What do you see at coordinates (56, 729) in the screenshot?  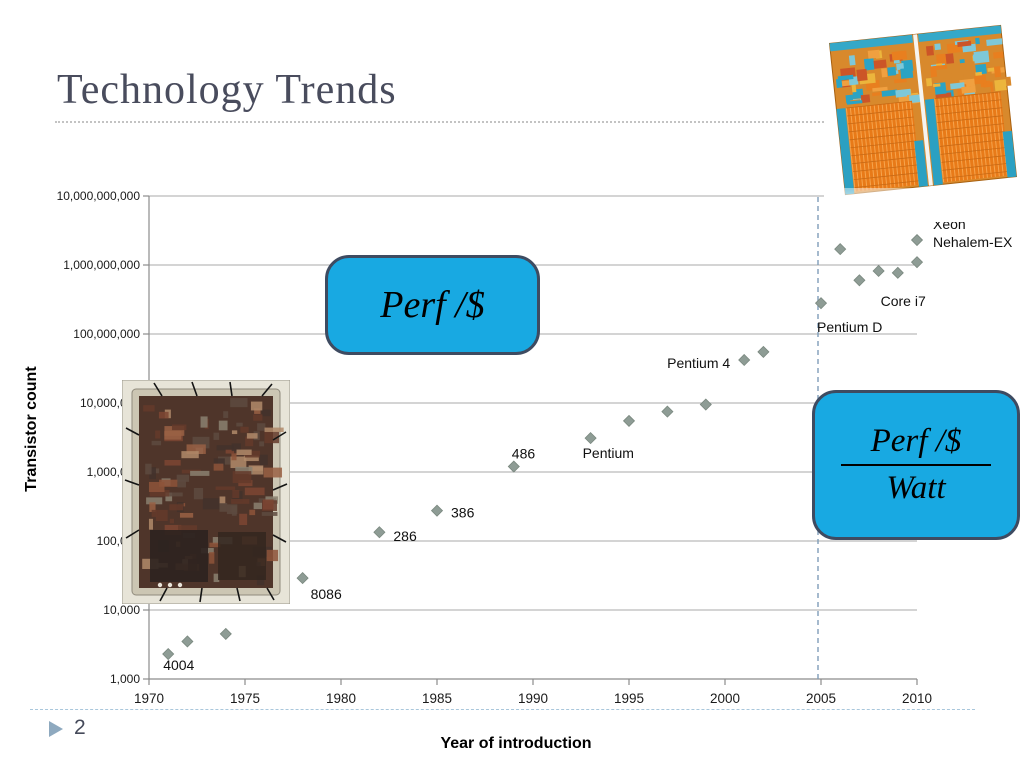 I see `page-arrow-icon` at bounding box center [56, 729].